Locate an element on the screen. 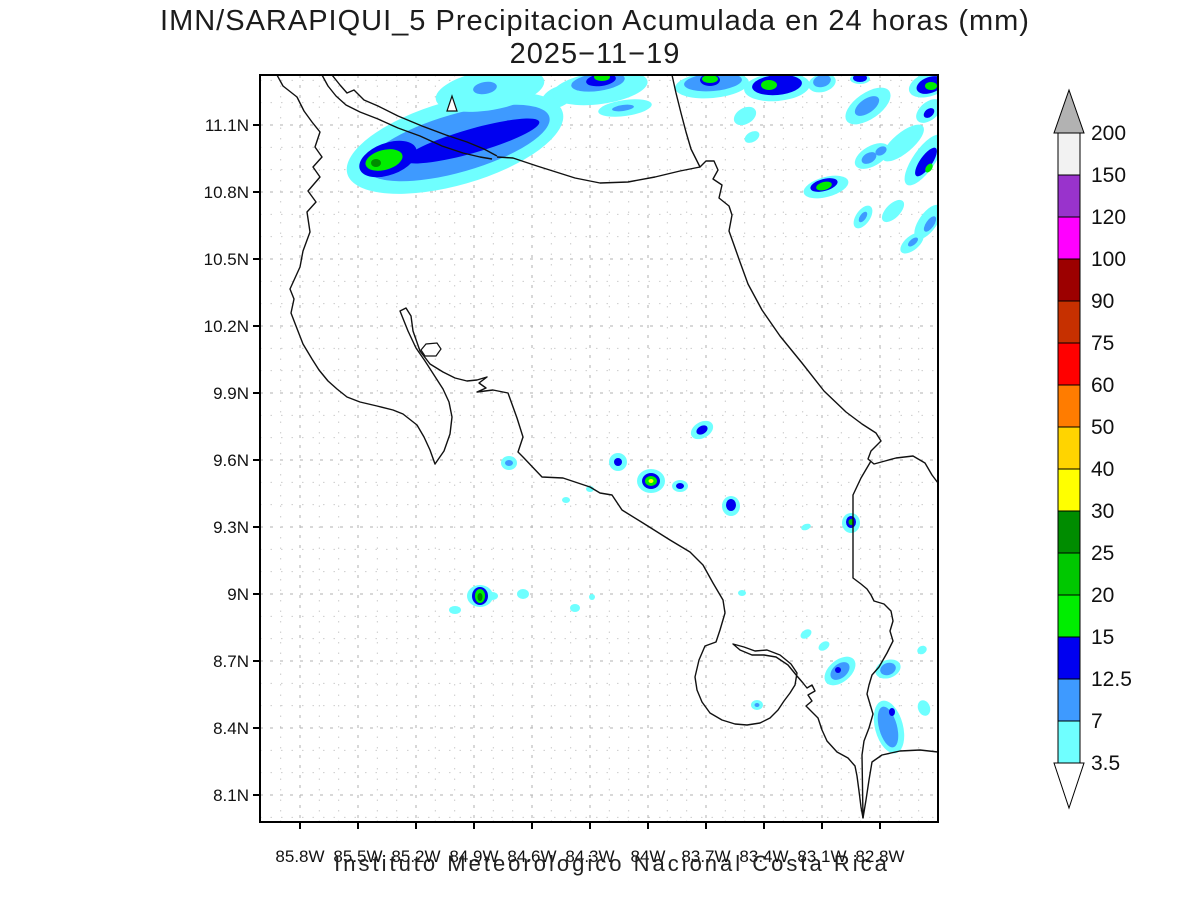 This screenshot has width=1200, height=900. lat-tick-label: 8.4N is located at coordinates (231, 728).